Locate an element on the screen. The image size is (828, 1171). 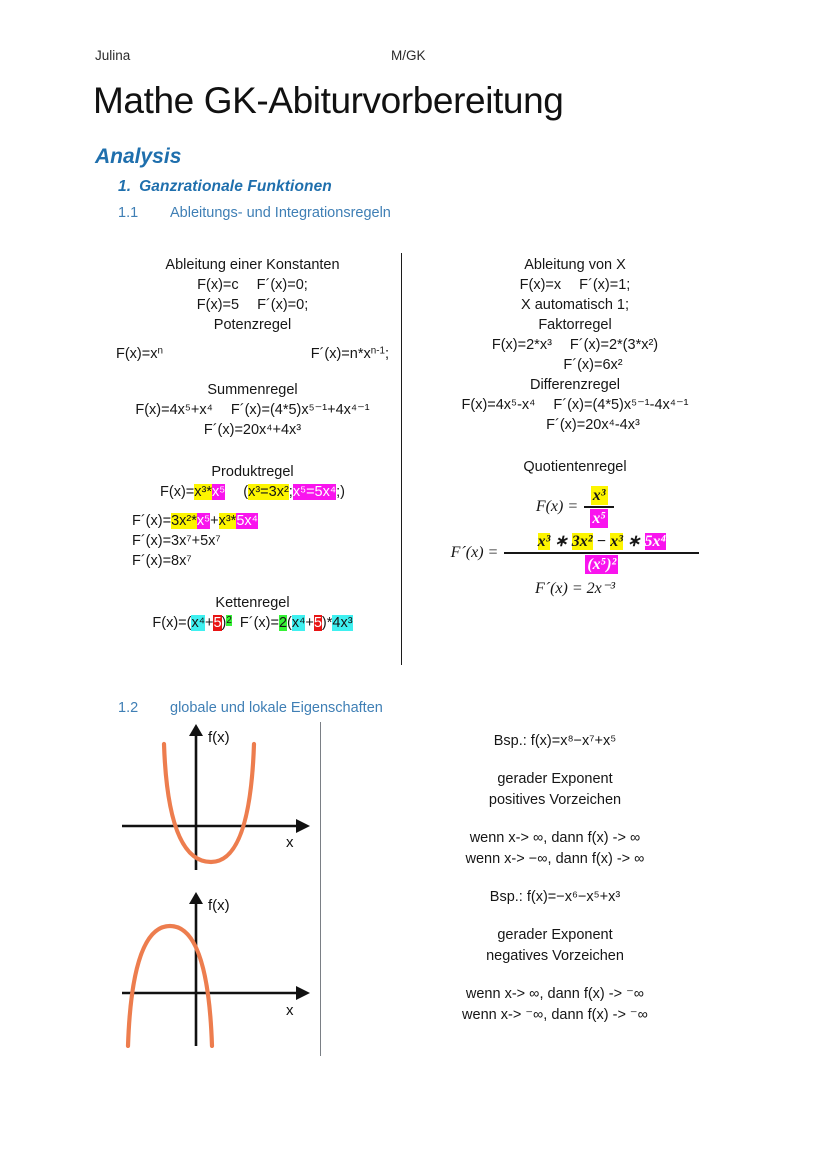
quotient-d-fraction: x³ ∗ 3x² − x³ ∗ 5x⁴ (x⁵)² is located at coordinates (602, 553).